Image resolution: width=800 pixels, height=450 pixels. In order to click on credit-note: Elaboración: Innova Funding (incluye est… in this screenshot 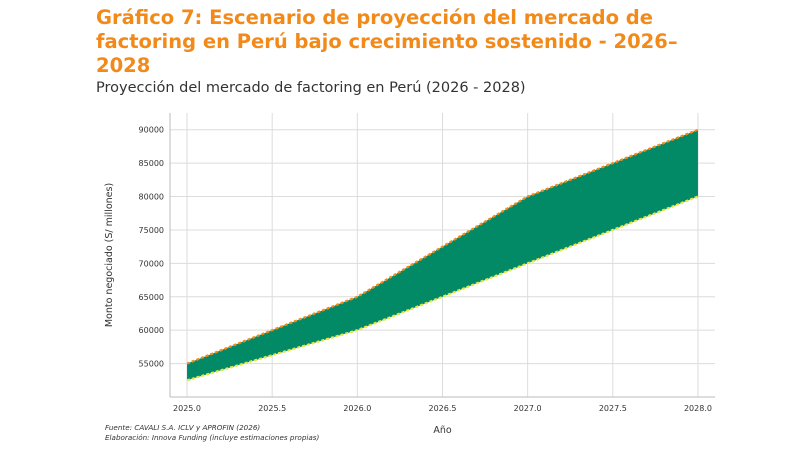, I will do `click(212, 437)`.